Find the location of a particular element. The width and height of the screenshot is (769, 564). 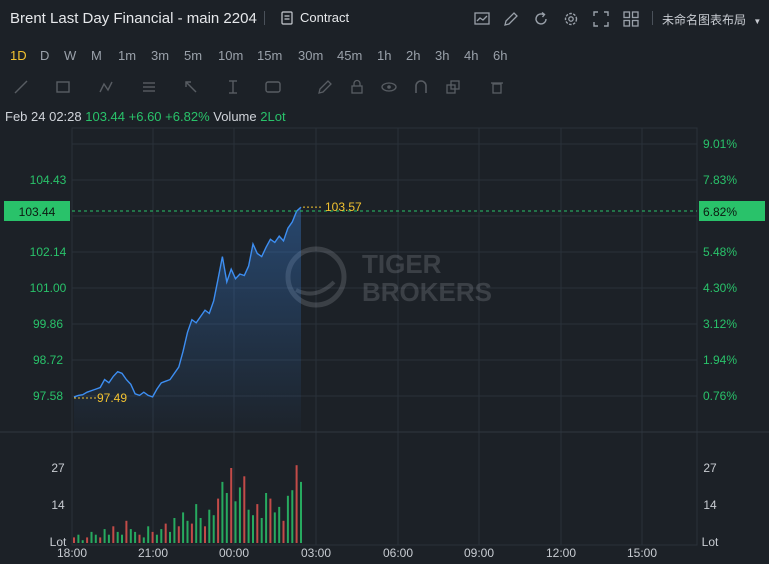

high-marker-label: 103.57 is located at coordinates (343, 207).